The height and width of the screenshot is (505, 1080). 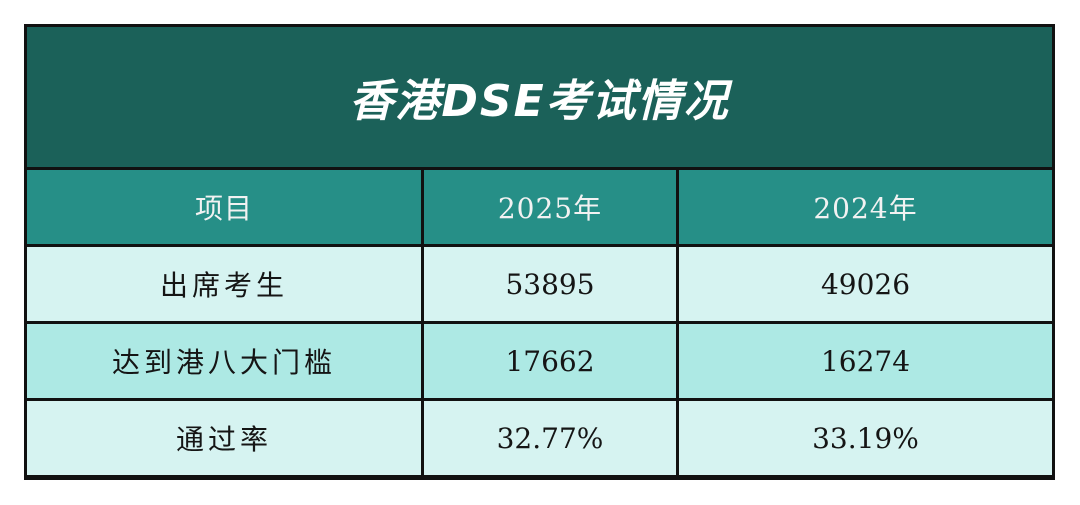 What do you see at coordinates (865, 207) in the screenshot?
I see `header-2024: 2024年` at bounding box center [865, 207].